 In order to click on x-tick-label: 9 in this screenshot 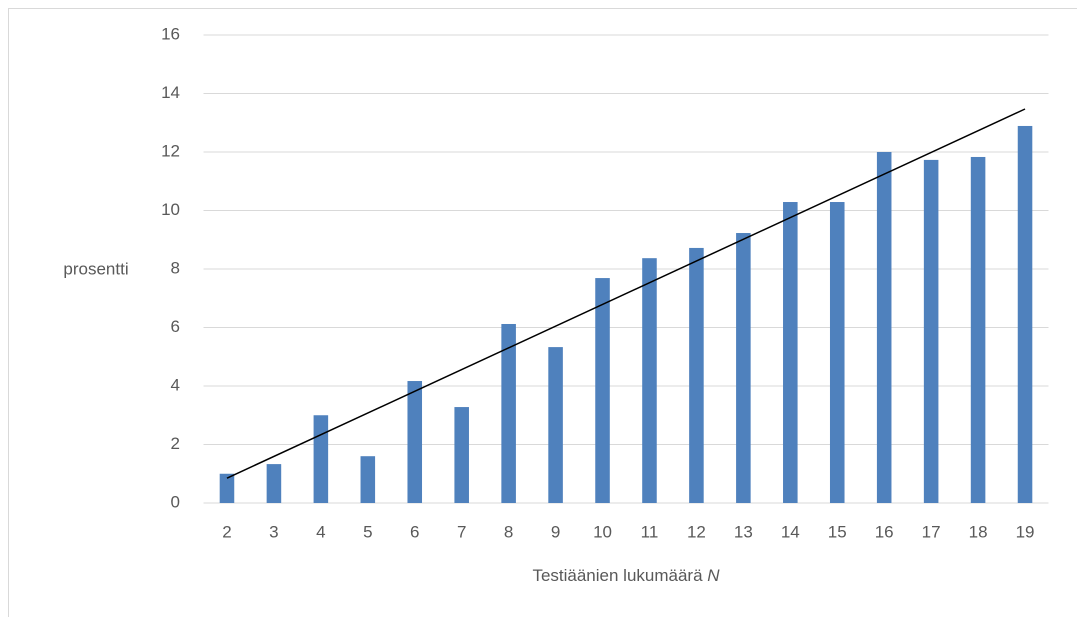, I will do `click(555, 531)`.